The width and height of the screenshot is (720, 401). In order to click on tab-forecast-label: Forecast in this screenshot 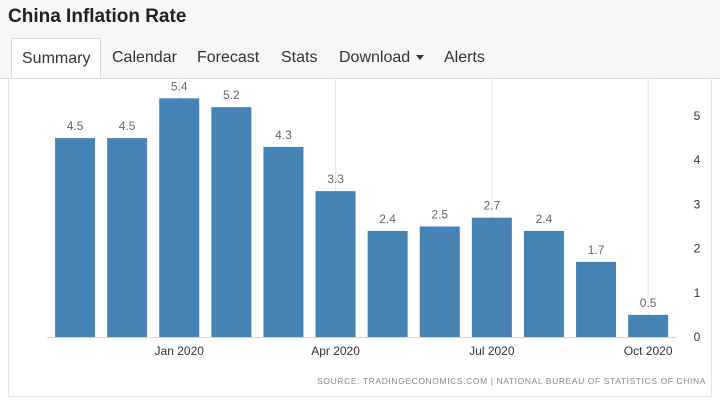, I will do `click(228, 57)`.